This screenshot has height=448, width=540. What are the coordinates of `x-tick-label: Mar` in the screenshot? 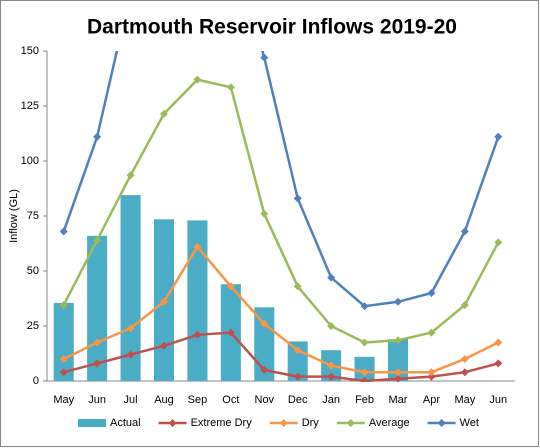 It's located at (398, 400).